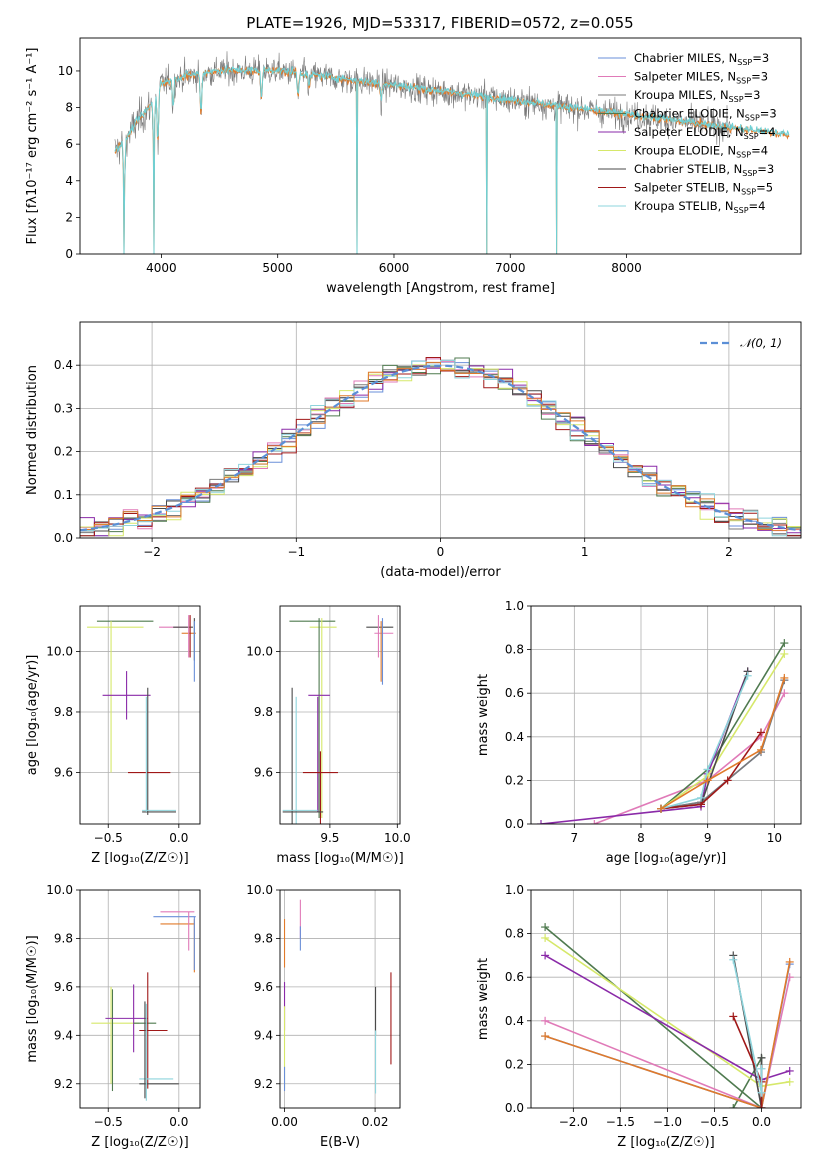 The image size is (819, 1170). I want to click on legend-label: Salpeter MILES, NSSP=3, so click(701, 78).